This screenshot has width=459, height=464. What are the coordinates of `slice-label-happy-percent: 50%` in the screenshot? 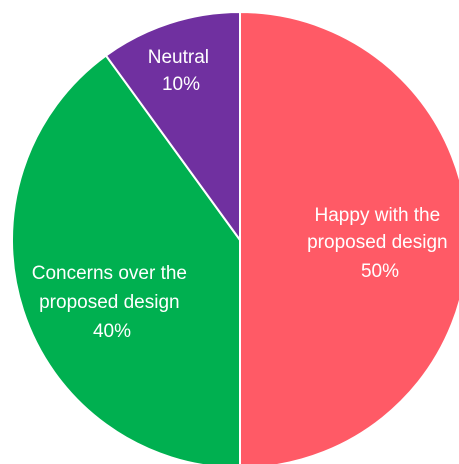 It's located at (380, 271).